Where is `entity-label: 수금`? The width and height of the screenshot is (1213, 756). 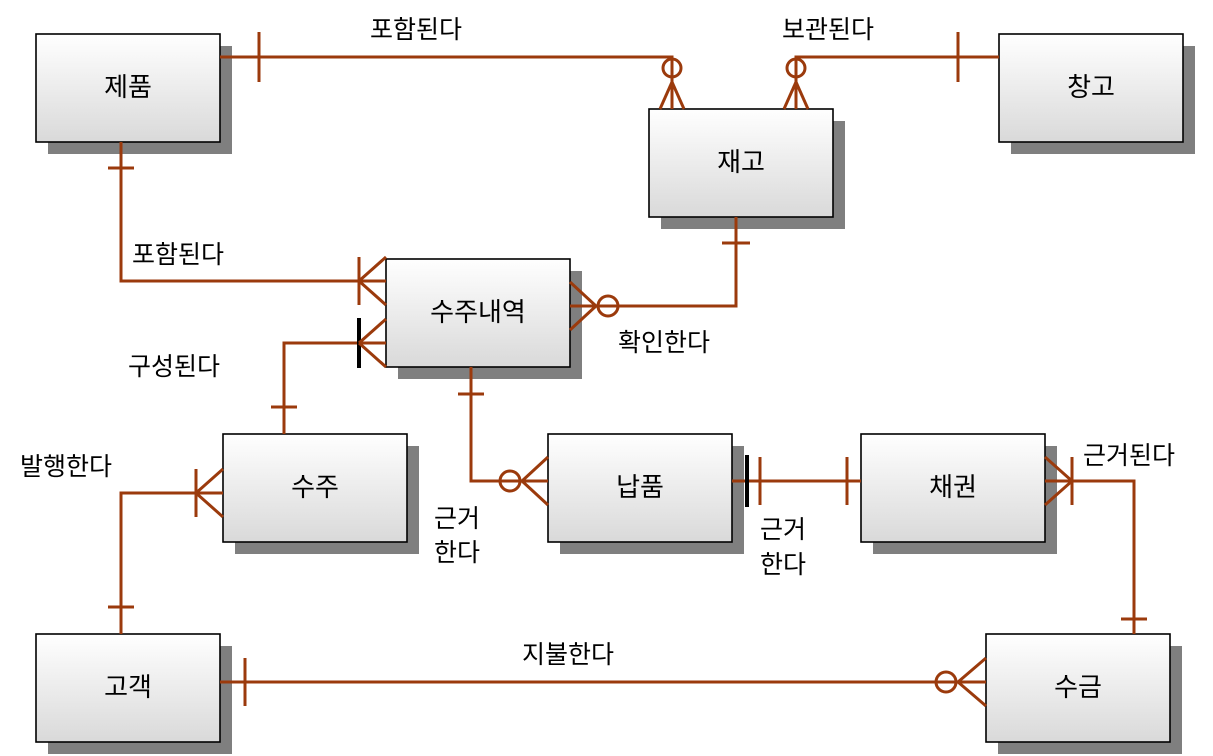 entity-label: 수금 is located at coordinates (1078, 688).